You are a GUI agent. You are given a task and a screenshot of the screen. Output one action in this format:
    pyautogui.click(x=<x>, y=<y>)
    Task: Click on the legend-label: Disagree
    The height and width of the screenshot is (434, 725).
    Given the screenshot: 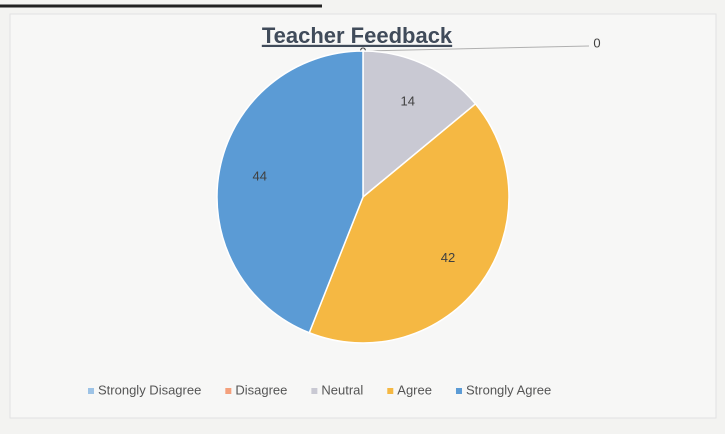 What is the action you would take?
    pyautogui.click(x=261, y=389)
    